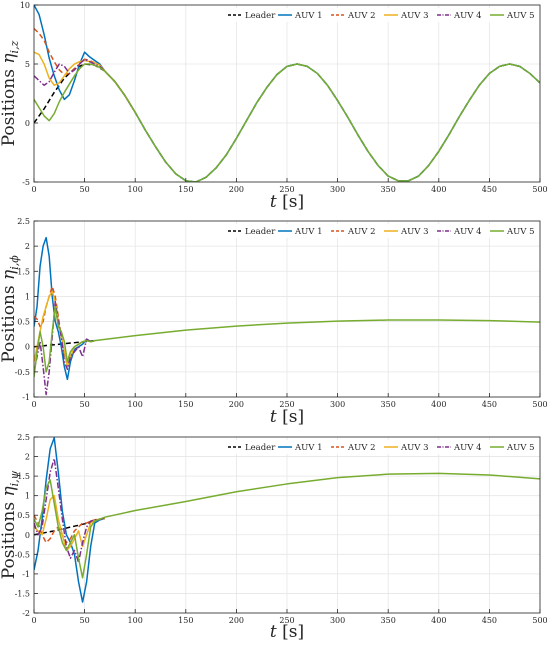 The image size is (550, 647). Describe the element at coordinates (10, 93) in the screenshot. I see `y-axis-label: Positions ηi,z` at that location.